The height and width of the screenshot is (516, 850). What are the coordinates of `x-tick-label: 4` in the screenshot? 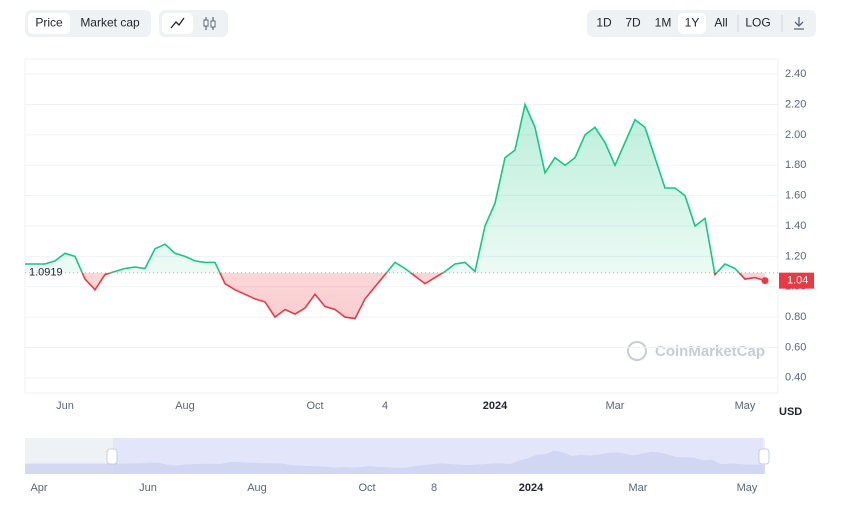 It's located at (385, 406).